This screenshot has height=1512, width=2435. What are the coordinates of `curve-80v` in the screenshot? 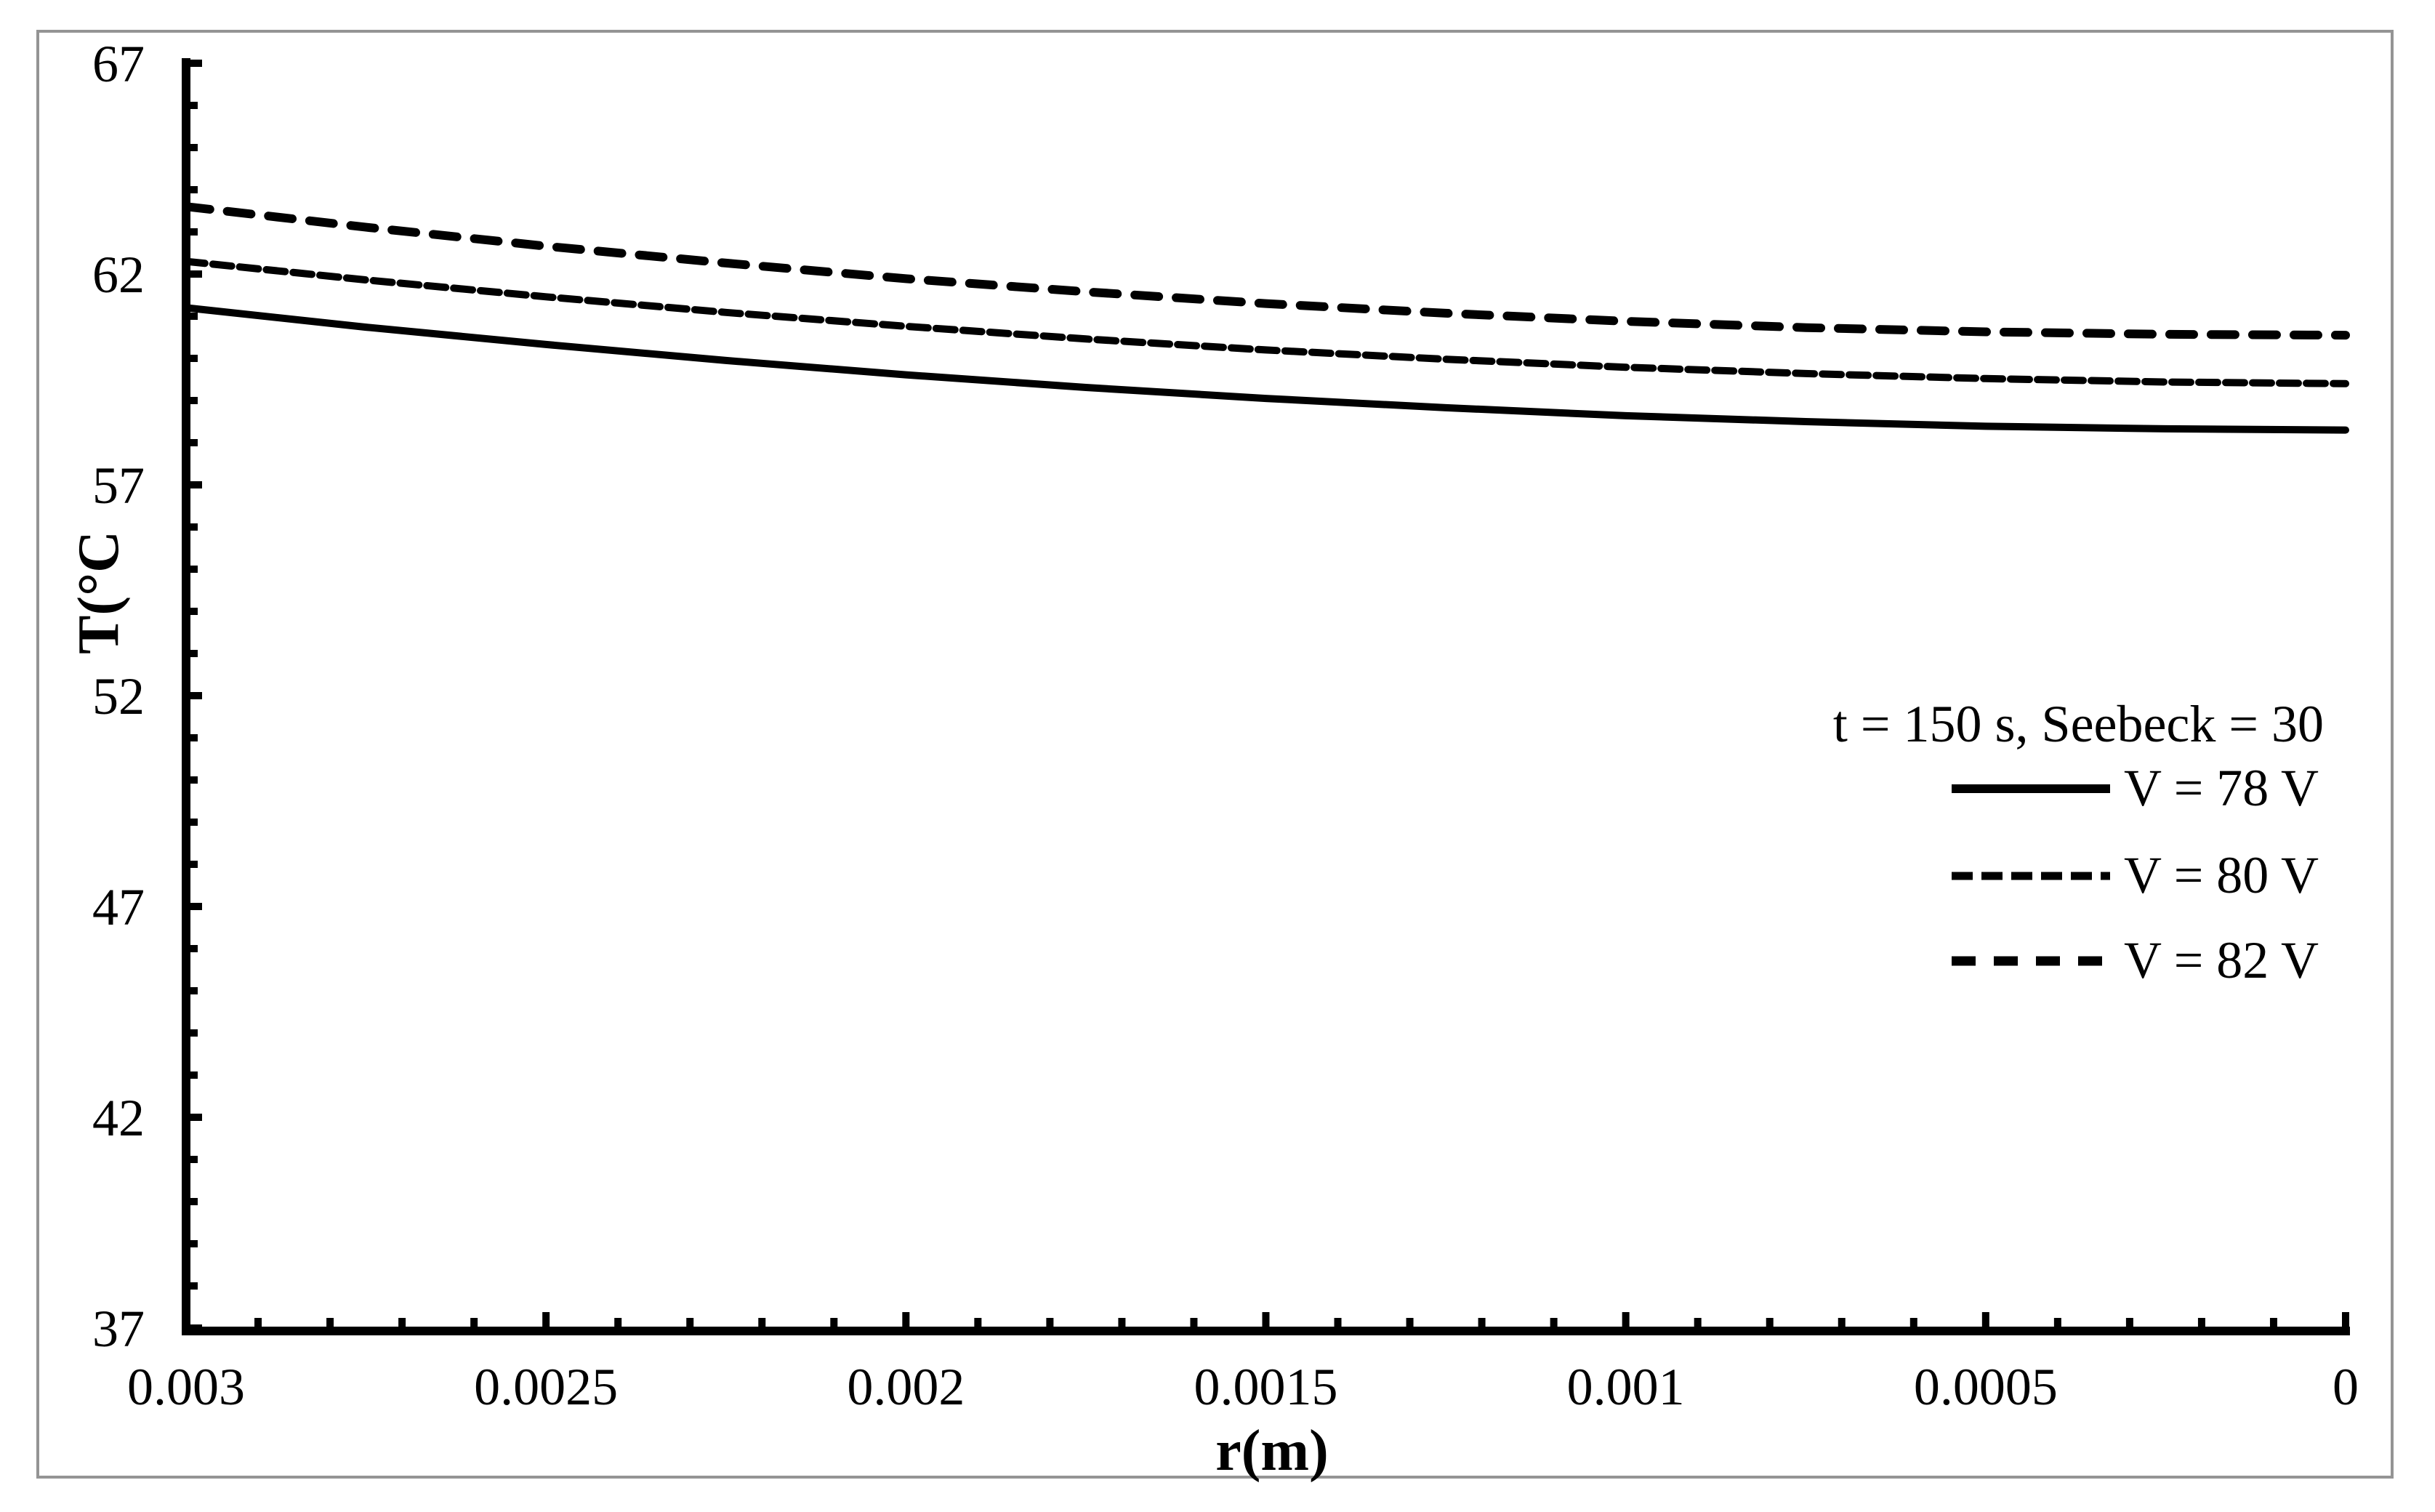 It's located at (1265, 322).